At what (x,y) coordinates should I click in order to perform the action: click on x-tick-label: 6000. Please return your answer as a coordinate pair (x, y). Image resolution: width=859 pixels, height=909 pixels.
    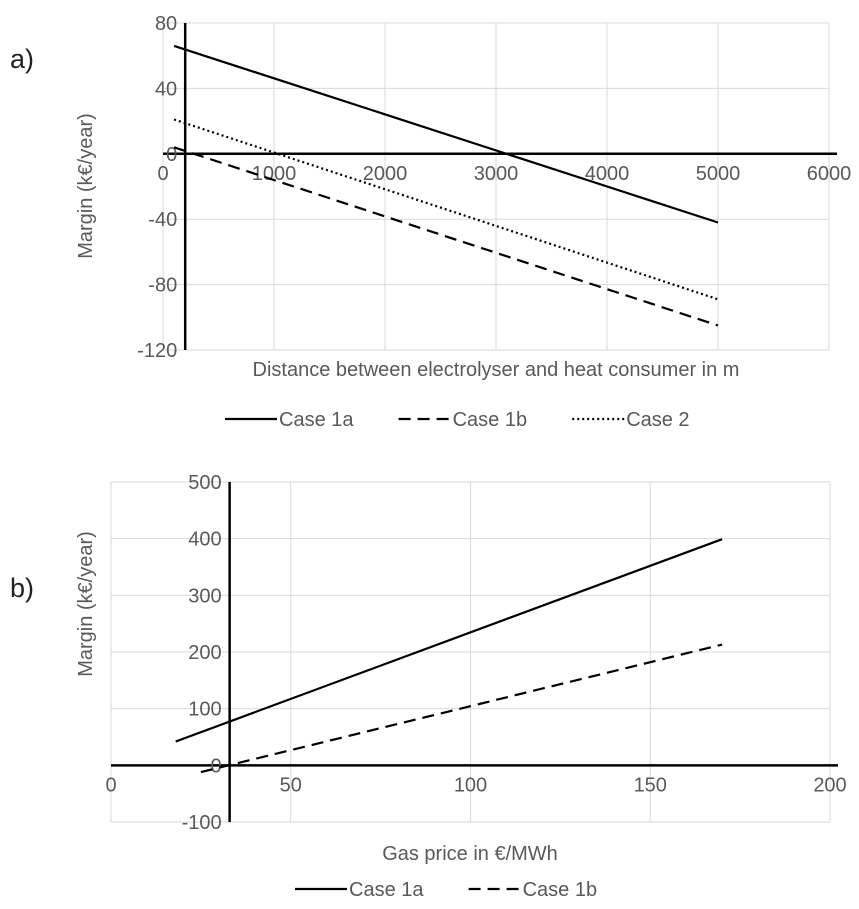
    Looking at the image, I should click on (829, 174).